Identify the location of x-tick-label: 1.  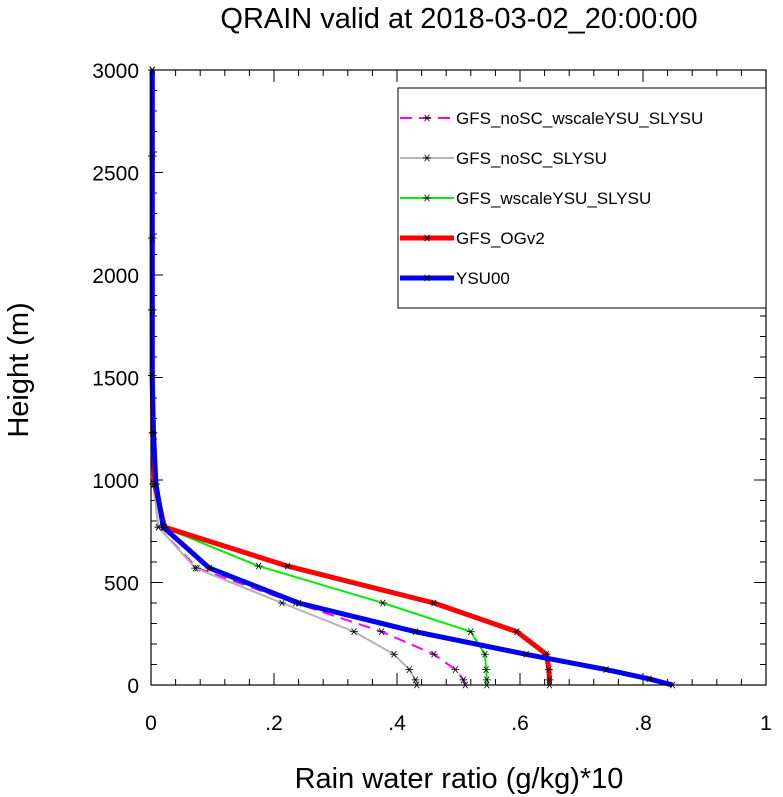
(766, 723).